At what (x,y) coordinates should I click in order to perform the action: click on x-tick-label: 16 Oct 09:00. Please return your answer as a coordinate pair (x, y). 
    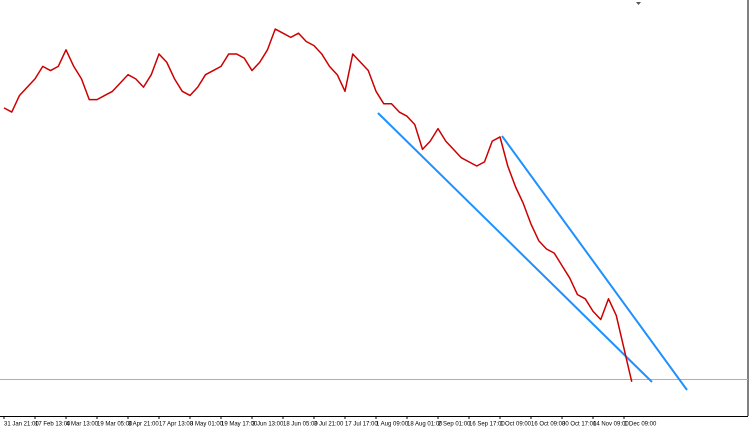
    Looking at the image, I should click on (548, 425).